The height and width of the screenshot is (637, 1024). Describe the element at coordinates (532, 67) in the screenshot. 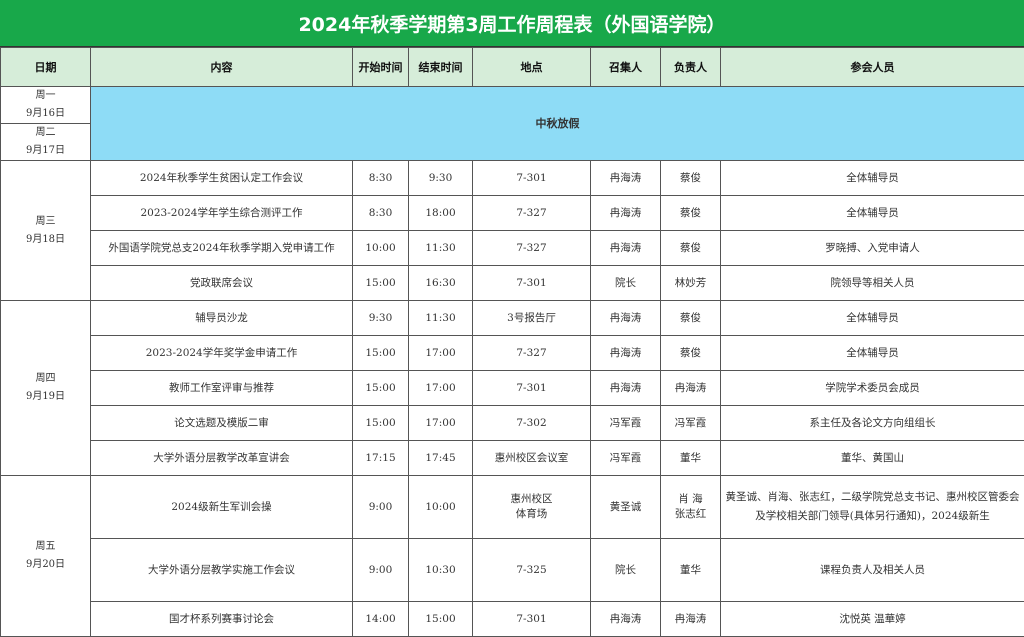

I see `header-place: 地点` at that location.